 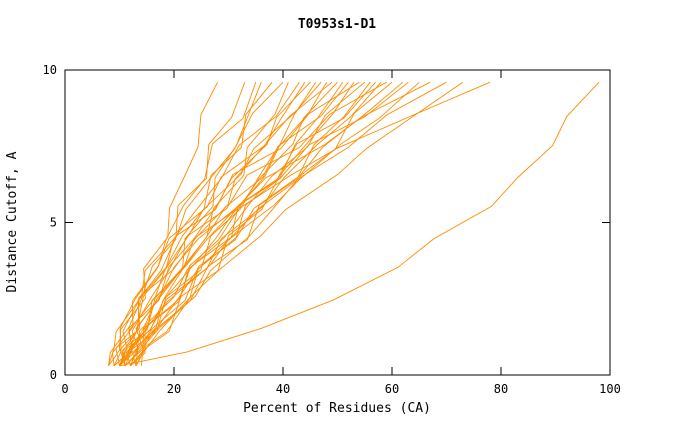 What do you see at coordinates (53, 375) in the screenshot?
I see `y-tick-label: 0` at bounding box center [53, 375].